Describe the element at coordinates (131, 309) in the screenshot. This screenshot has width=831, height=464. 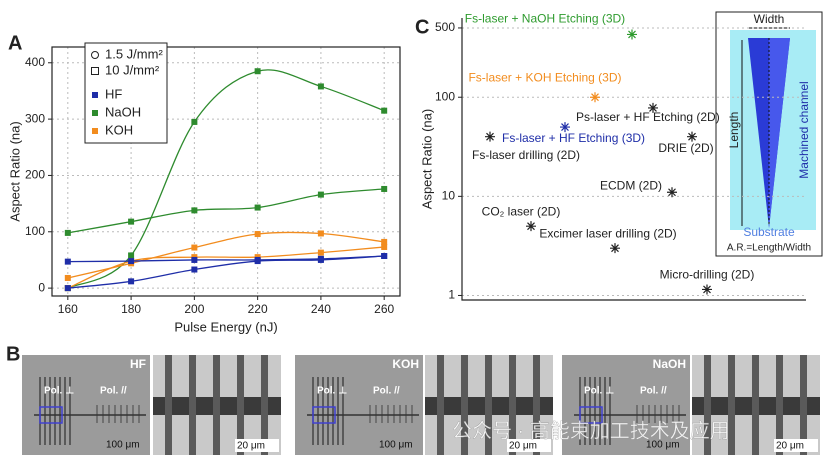
I see `x-tick-label: 180` at that location.